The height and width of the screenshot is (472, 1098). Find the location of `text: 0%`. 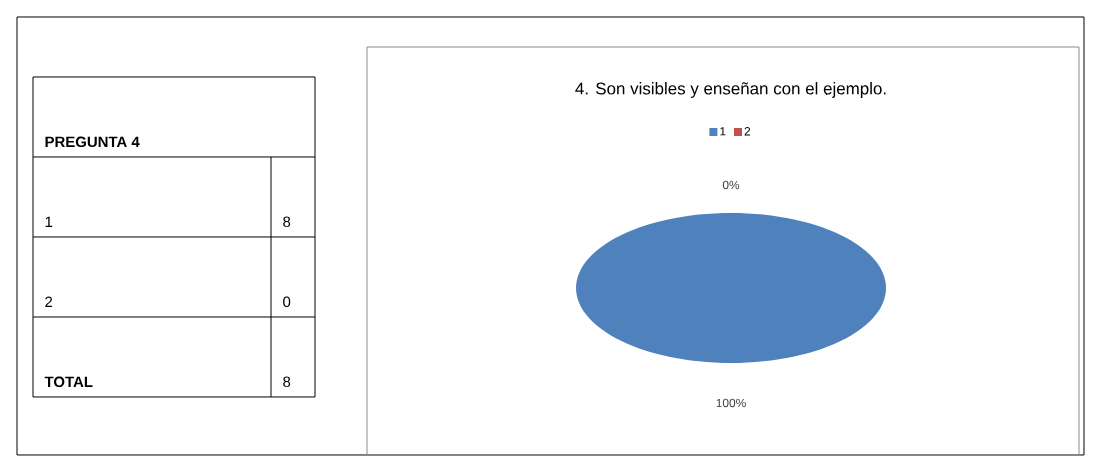

text: 0% is located at coordinates (731, 185).